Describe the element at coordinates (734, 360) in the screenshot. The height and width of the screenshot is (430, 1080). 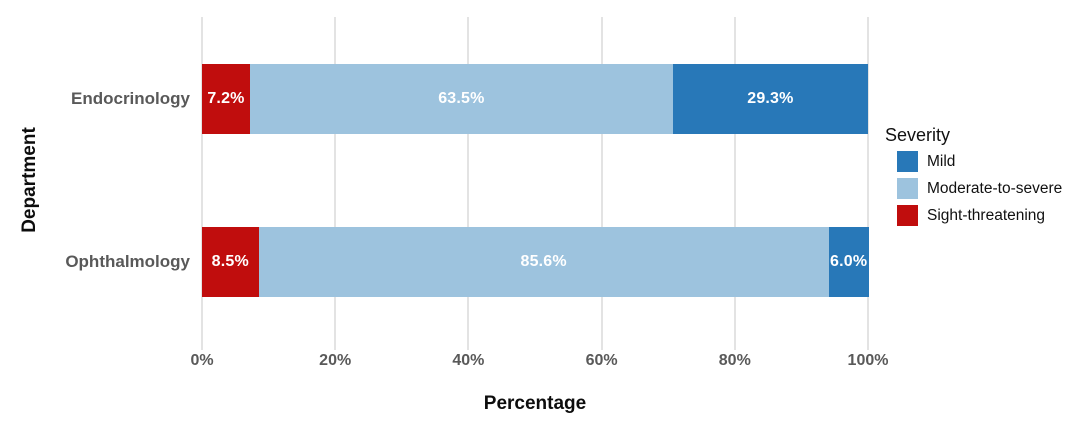
I see `x-tick-label: 80%` at that location.